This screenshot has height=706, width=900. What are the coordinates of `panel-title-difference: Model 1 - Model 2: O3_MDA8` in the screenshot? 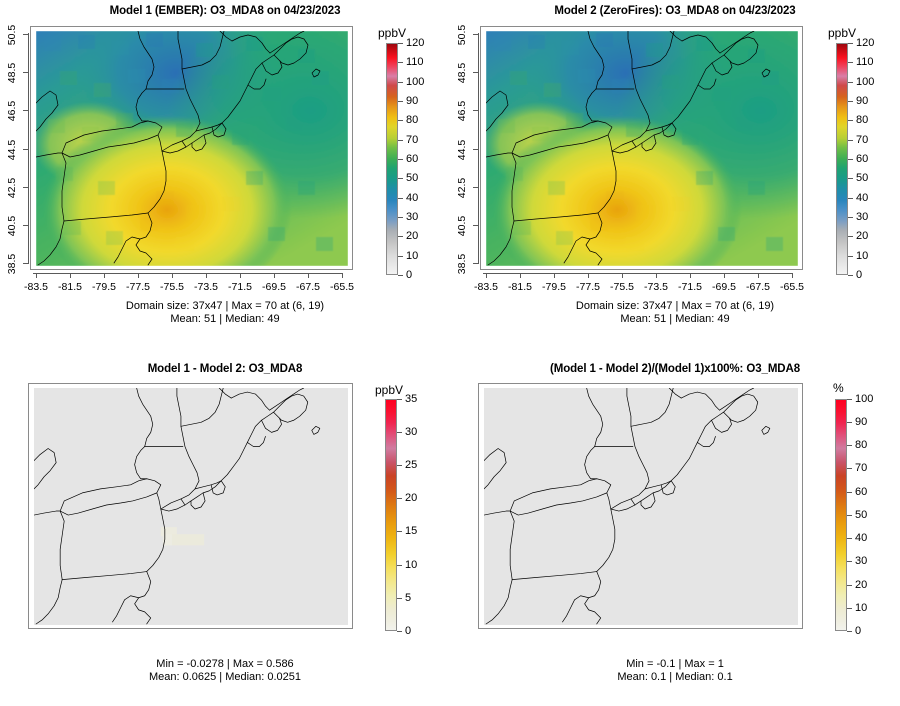 It's located at (225, 369).